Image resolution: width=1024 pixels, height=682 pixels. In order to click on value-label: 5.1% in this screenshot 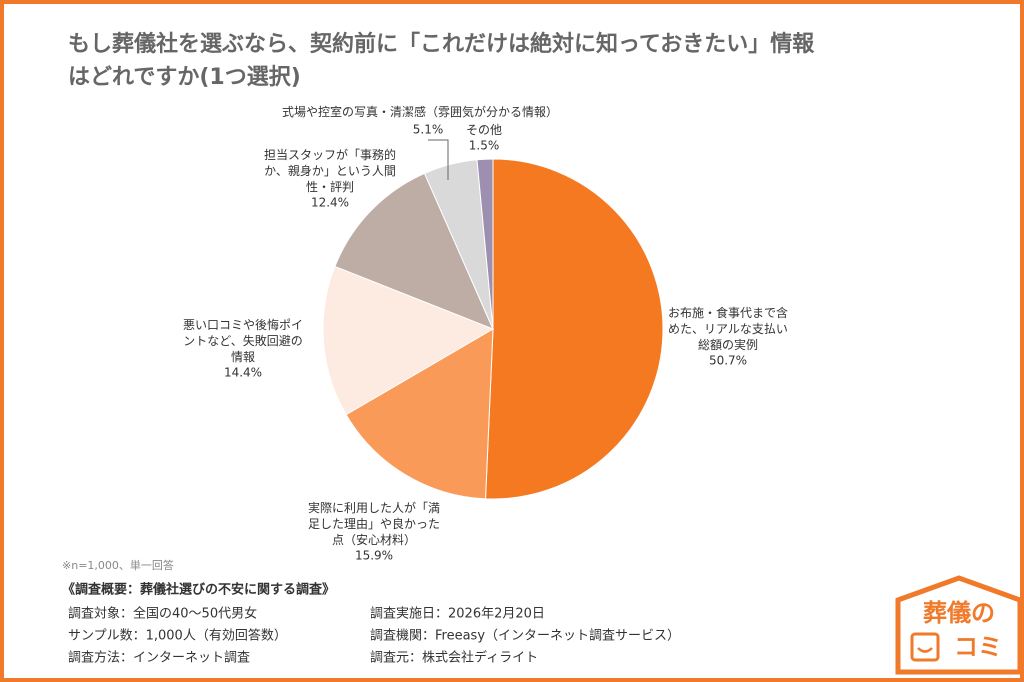, I will do `click(428, 130)`.